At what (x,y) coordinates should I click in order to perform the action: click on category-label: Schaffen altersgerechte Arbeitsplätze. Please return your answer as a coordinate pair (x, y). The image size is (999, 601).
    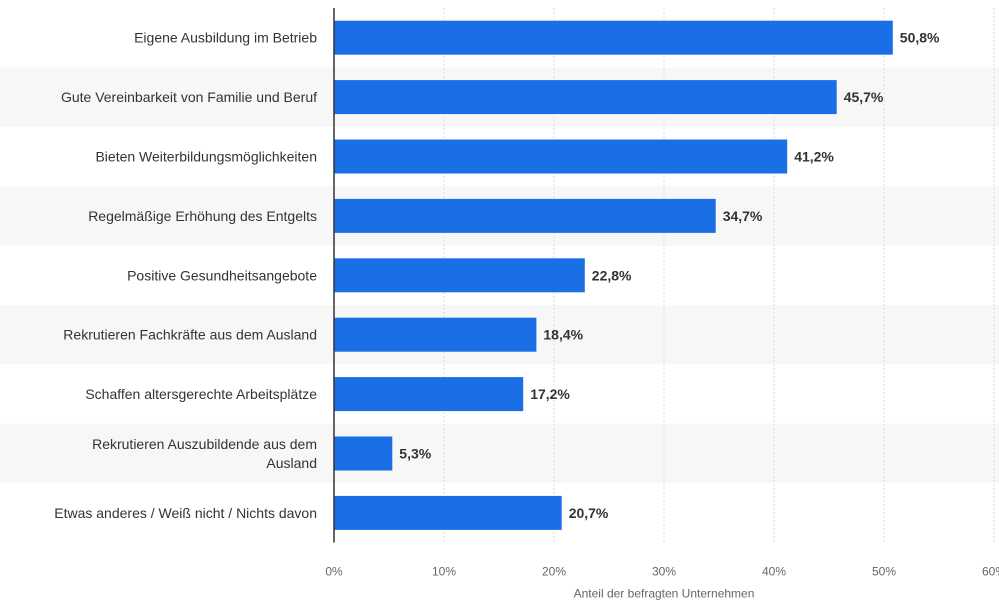
    Looking at the image, I should click on (201, 394).